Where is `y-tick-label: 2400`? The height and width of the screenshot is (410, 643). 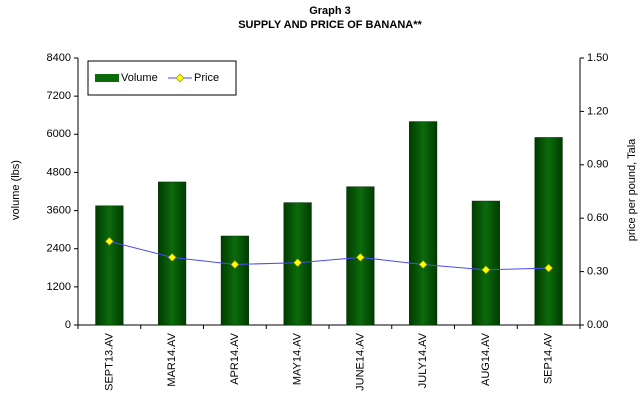
y-tick-label: 2400 is located at coordinates (59, 249).